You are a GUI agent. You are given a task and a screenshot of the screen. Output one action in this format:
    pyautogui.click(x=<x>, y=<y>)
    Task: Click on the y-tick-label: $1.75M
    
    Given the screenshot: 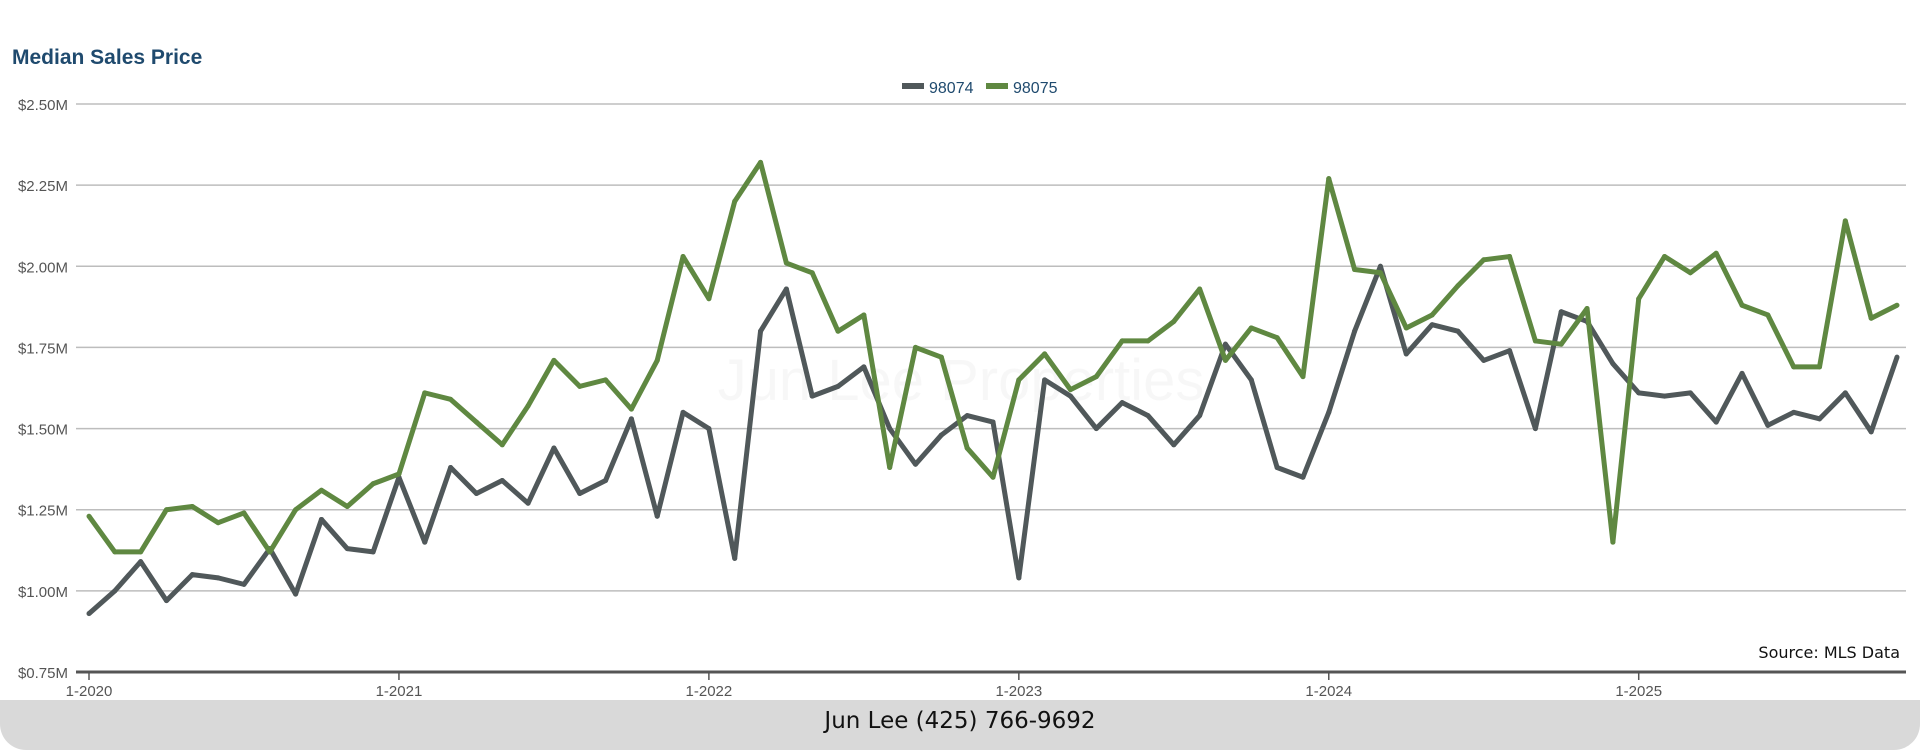 What is the action you would take?
    pyautogui.click(x=43, y=348)
    